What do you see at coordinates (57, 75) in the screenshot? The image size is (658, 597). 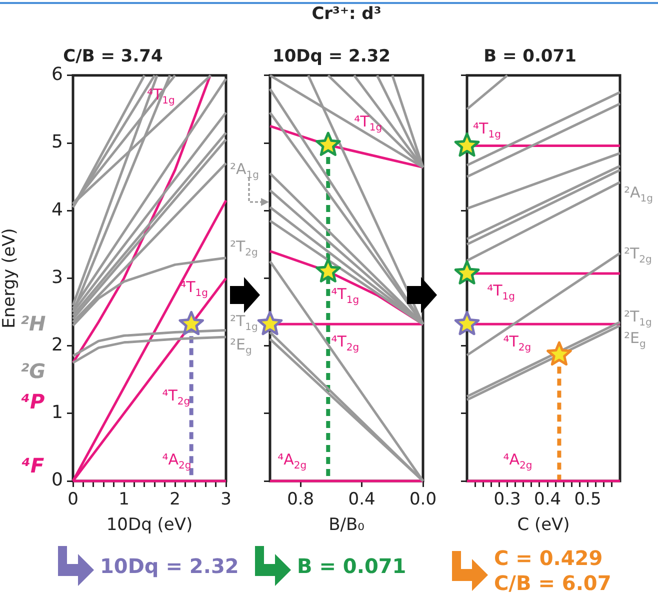 I see `y-tick-label: 6` at bounding box center [57, 75].